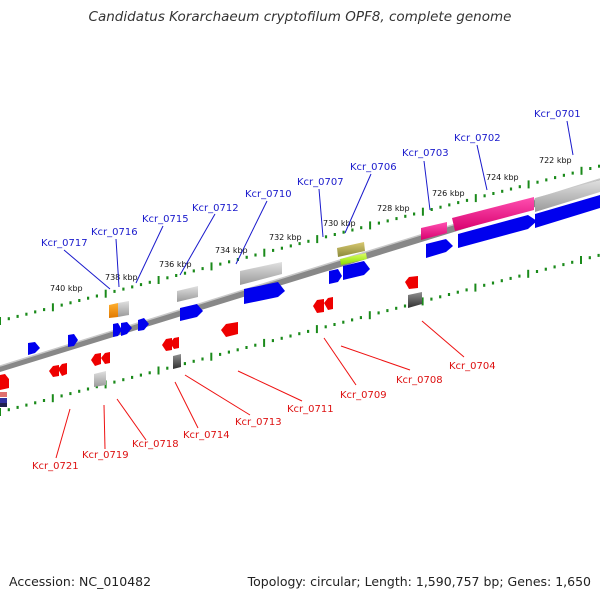 The height and width of the screenshot is (600, 600). Describe the element at coordinates (268, 194) in the screenshot. I see `gene-label-kcr-0710: Kcr_0710` at that location.